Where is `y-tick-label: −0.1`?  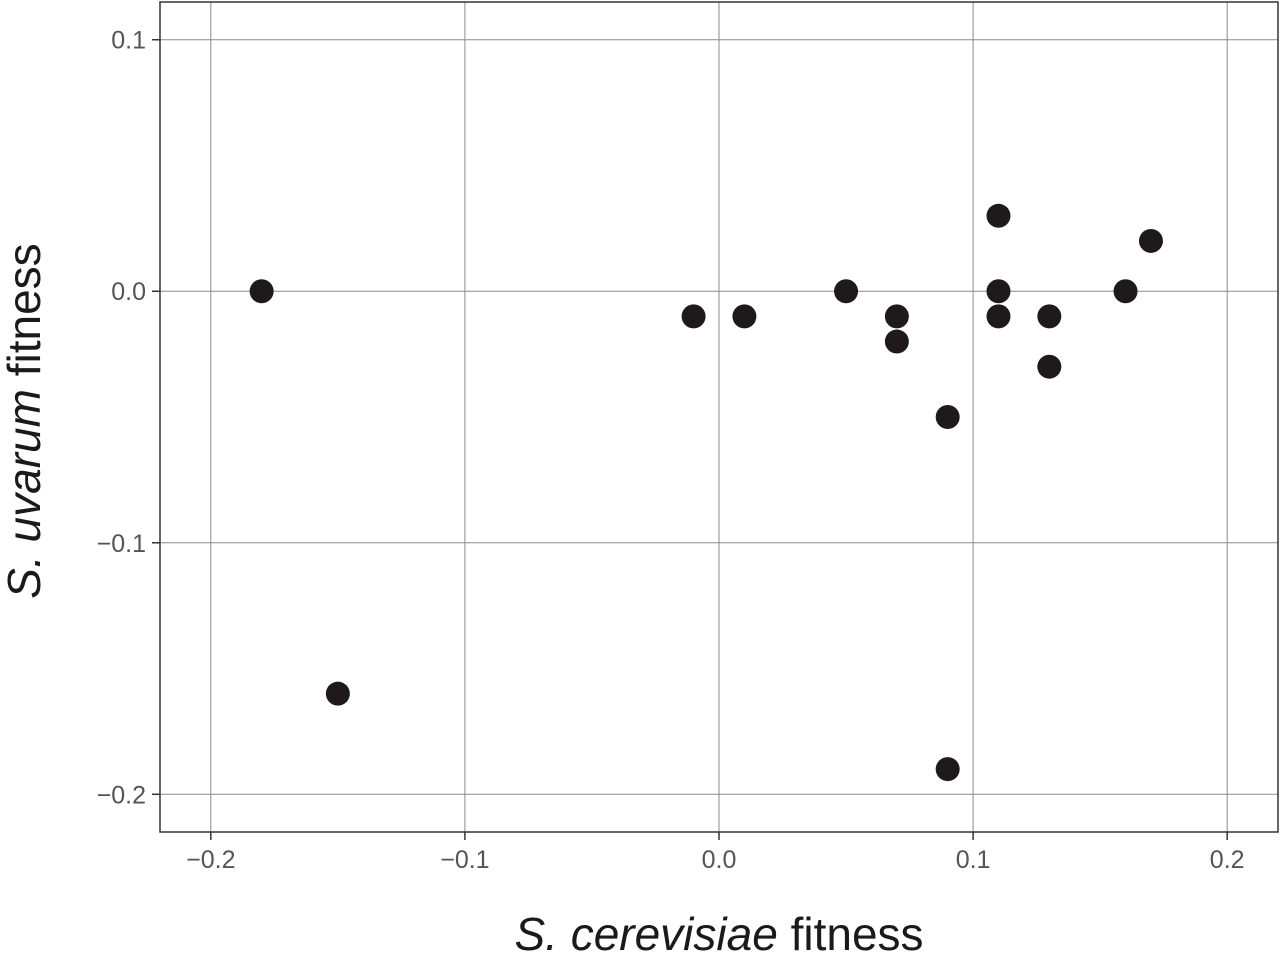 y-tick-label: −0.1 is located at coordinates (121, 544).